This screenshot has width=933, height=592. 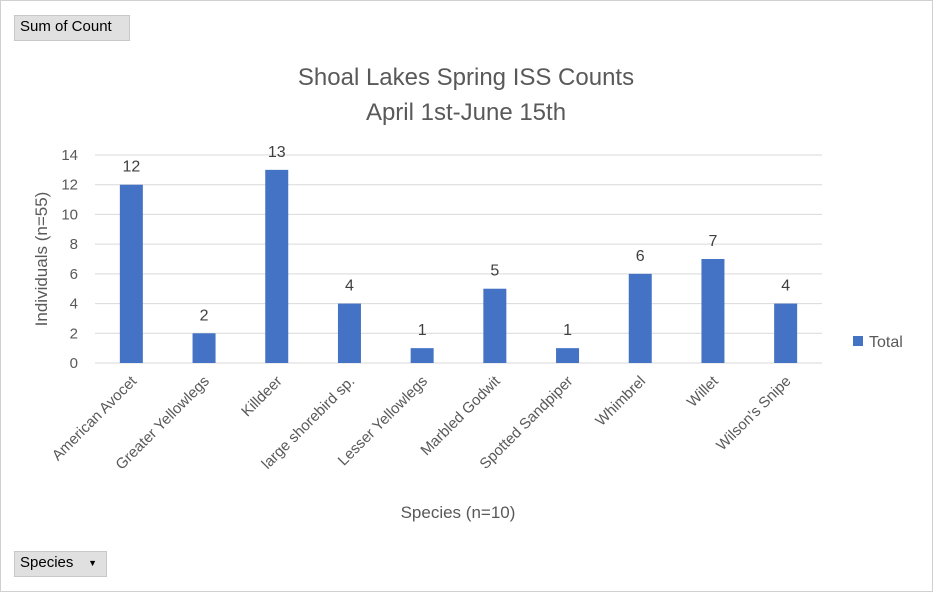 What do you see at coordinates (712, 241) in the screenshot?
I see `data-label: 7` at bounding box center [712, 241].